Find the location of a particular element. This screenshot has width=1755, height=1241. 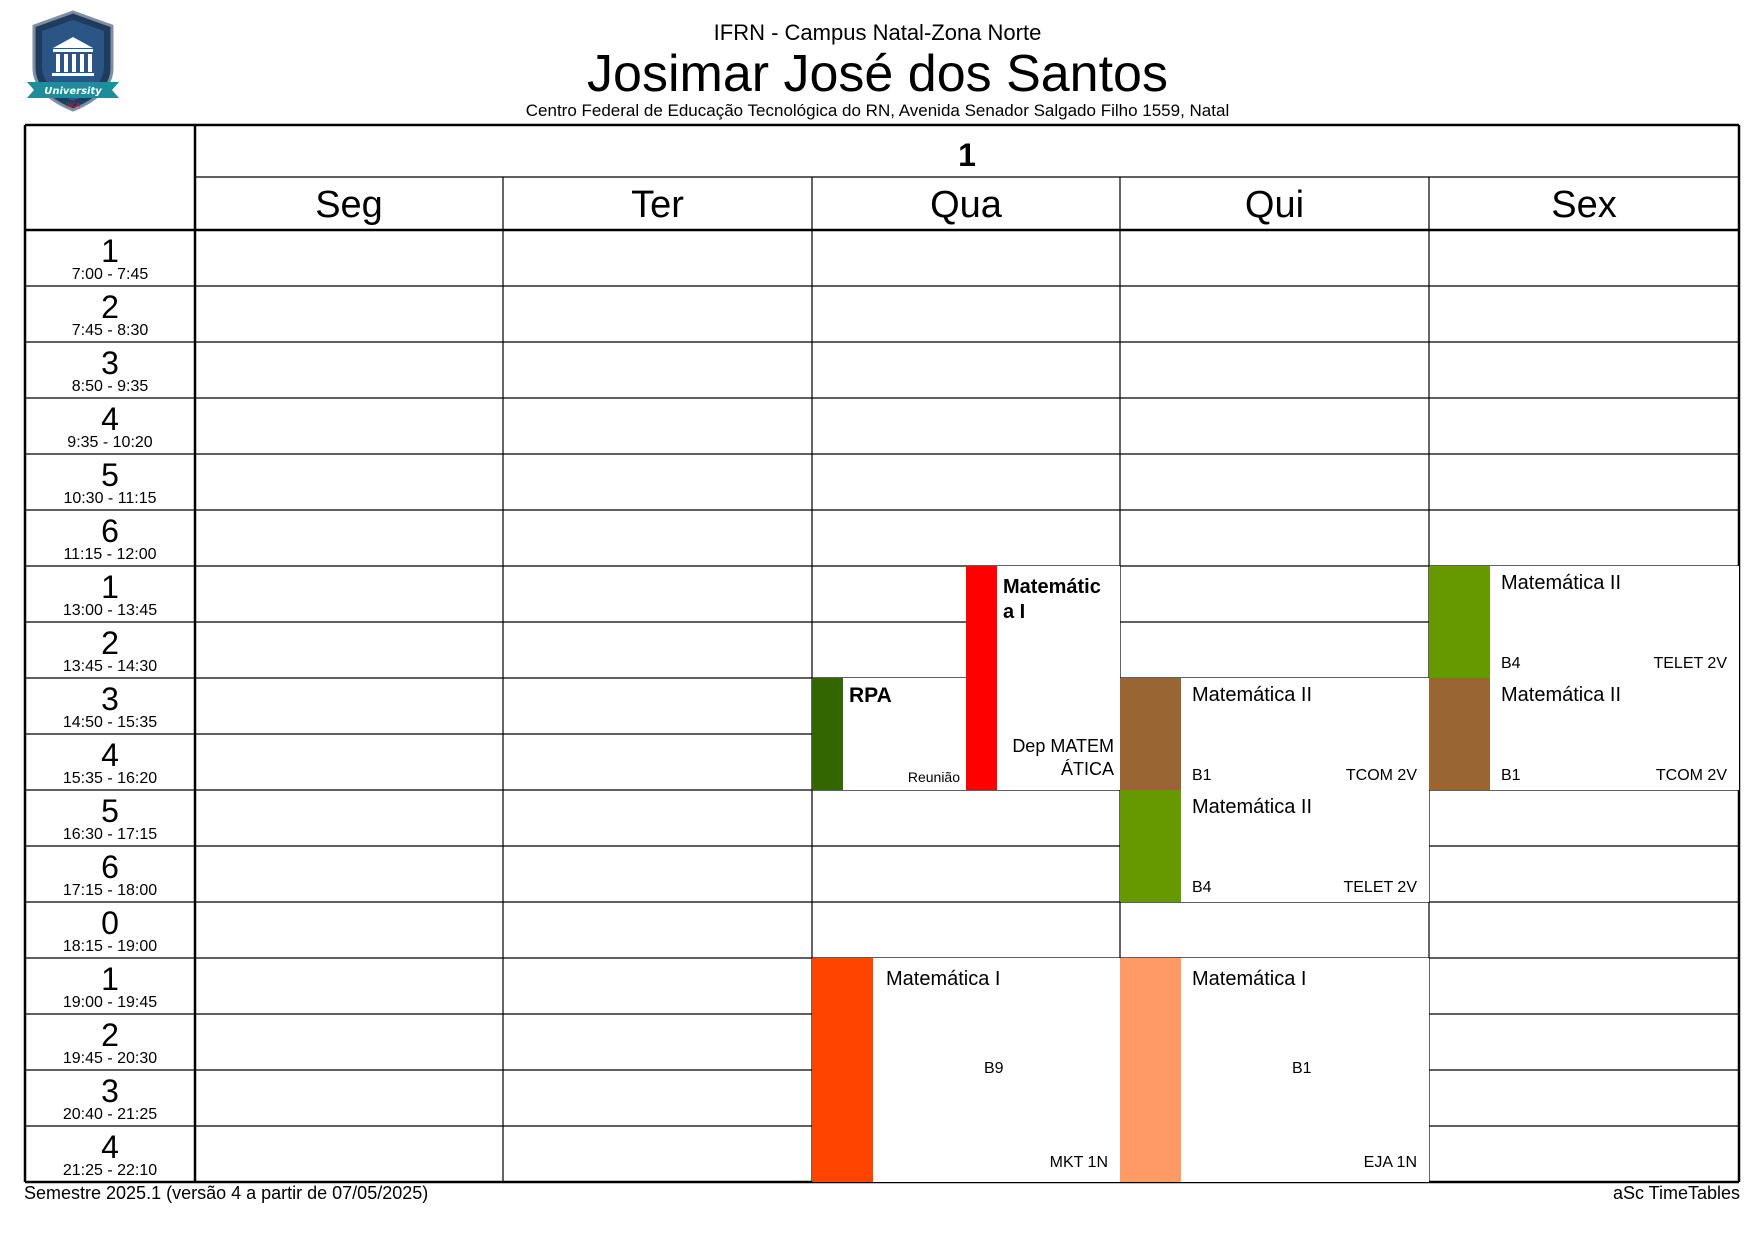

institution-name: IFRN - Campus Natal-Zona Norte is located at coordinates (877, 32).